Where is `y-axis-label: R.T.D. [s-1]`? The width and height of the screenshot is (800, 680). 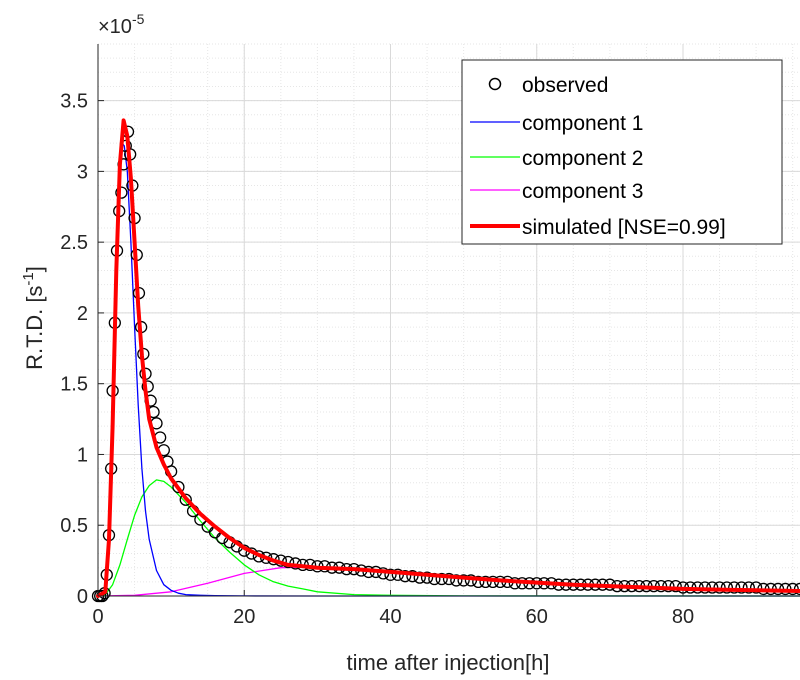 y-axis-label: R.T.D. [s-1] is located at coordinates (33, 318).